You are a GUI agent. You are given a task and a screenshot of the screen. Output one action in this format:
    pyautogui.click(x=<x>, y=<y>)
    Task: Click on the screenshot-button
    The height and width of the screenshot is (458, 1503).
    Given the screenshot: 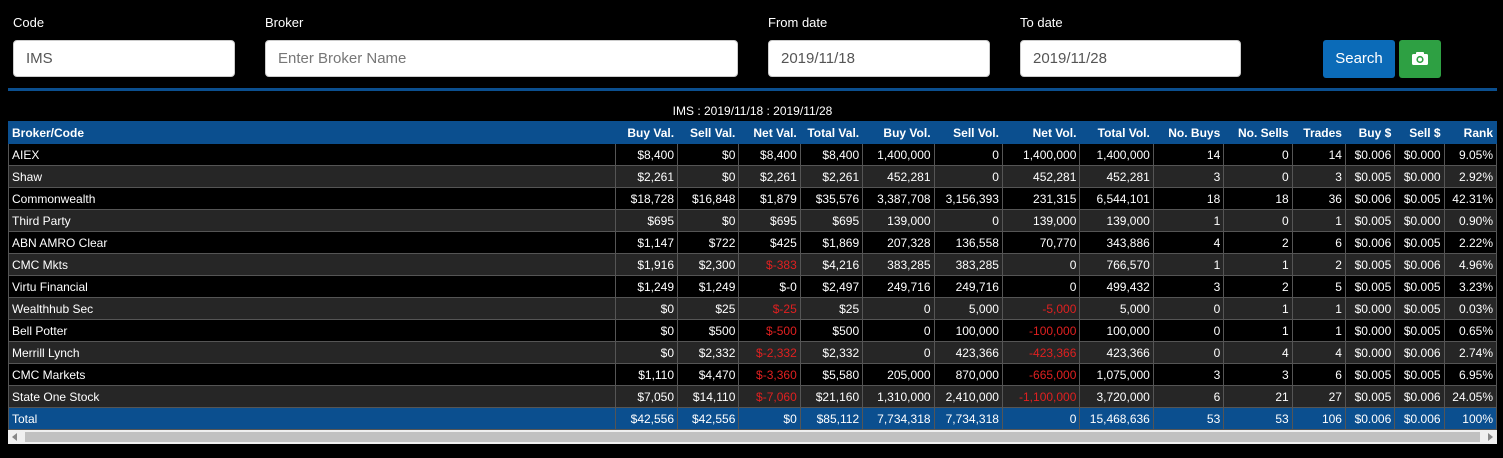 What is the action you would take?
    pyautogui.click(x=1420, y=59)
    